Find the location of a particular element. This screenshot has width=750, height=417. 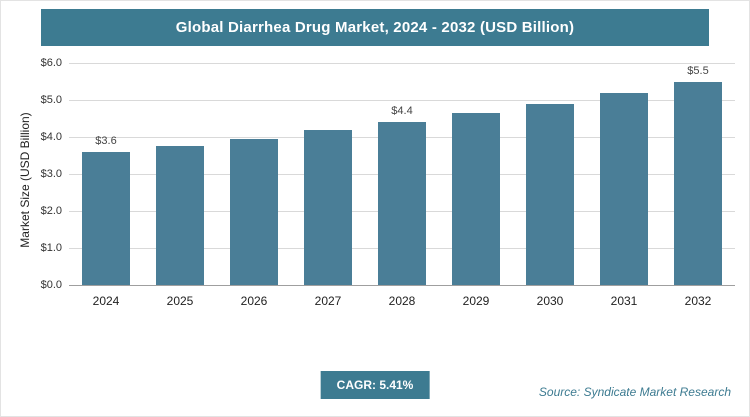

y-axis-label: Market Size (USD Billion) is located at coordinates (25, 180).